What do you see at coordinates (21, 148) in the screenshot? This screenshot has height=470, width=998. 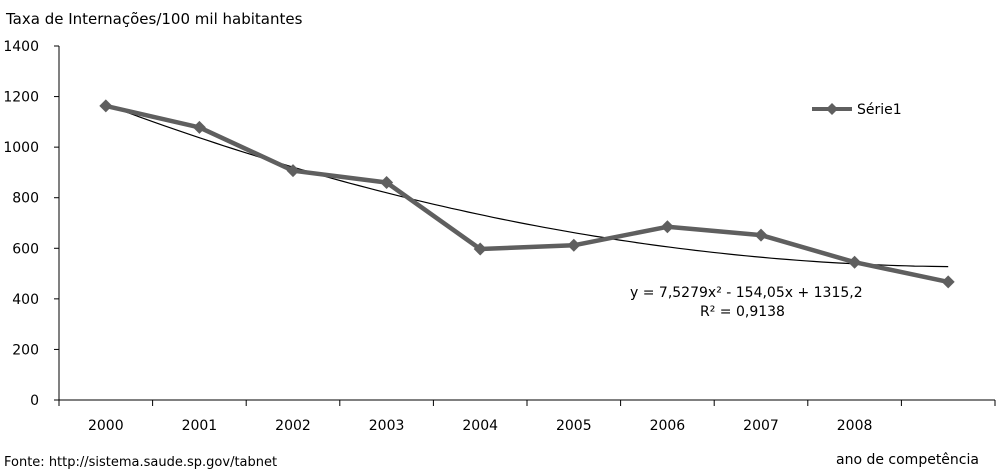 I see `y-tick-label: 1000` at bounding box center [21, 148].